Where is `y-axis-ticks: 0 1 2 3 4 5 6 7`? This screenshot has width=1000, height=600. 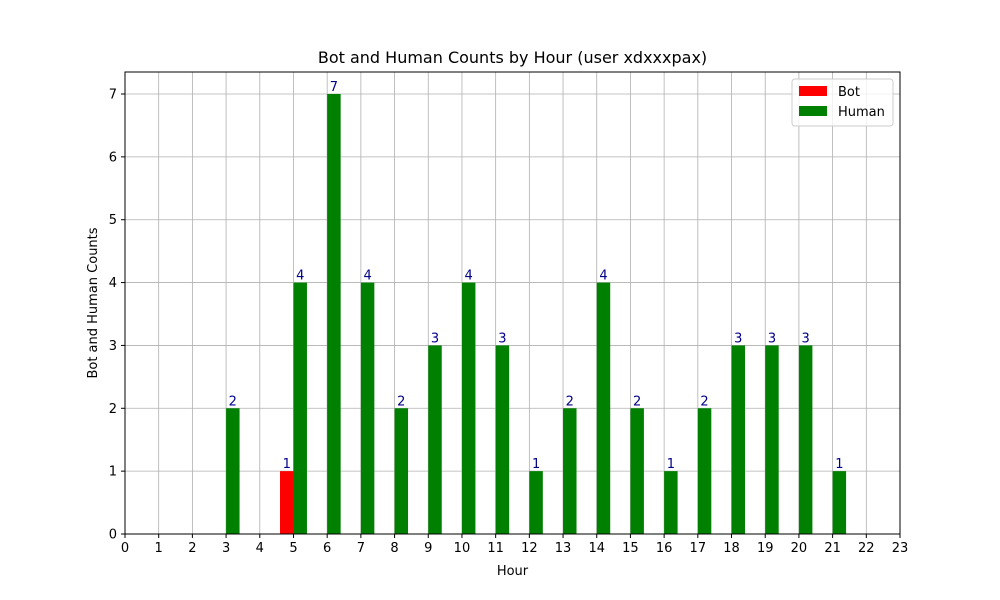 y-axis-ticks: 0 1 2 3 4 5 6 7 is located at coordinates (117, 315).